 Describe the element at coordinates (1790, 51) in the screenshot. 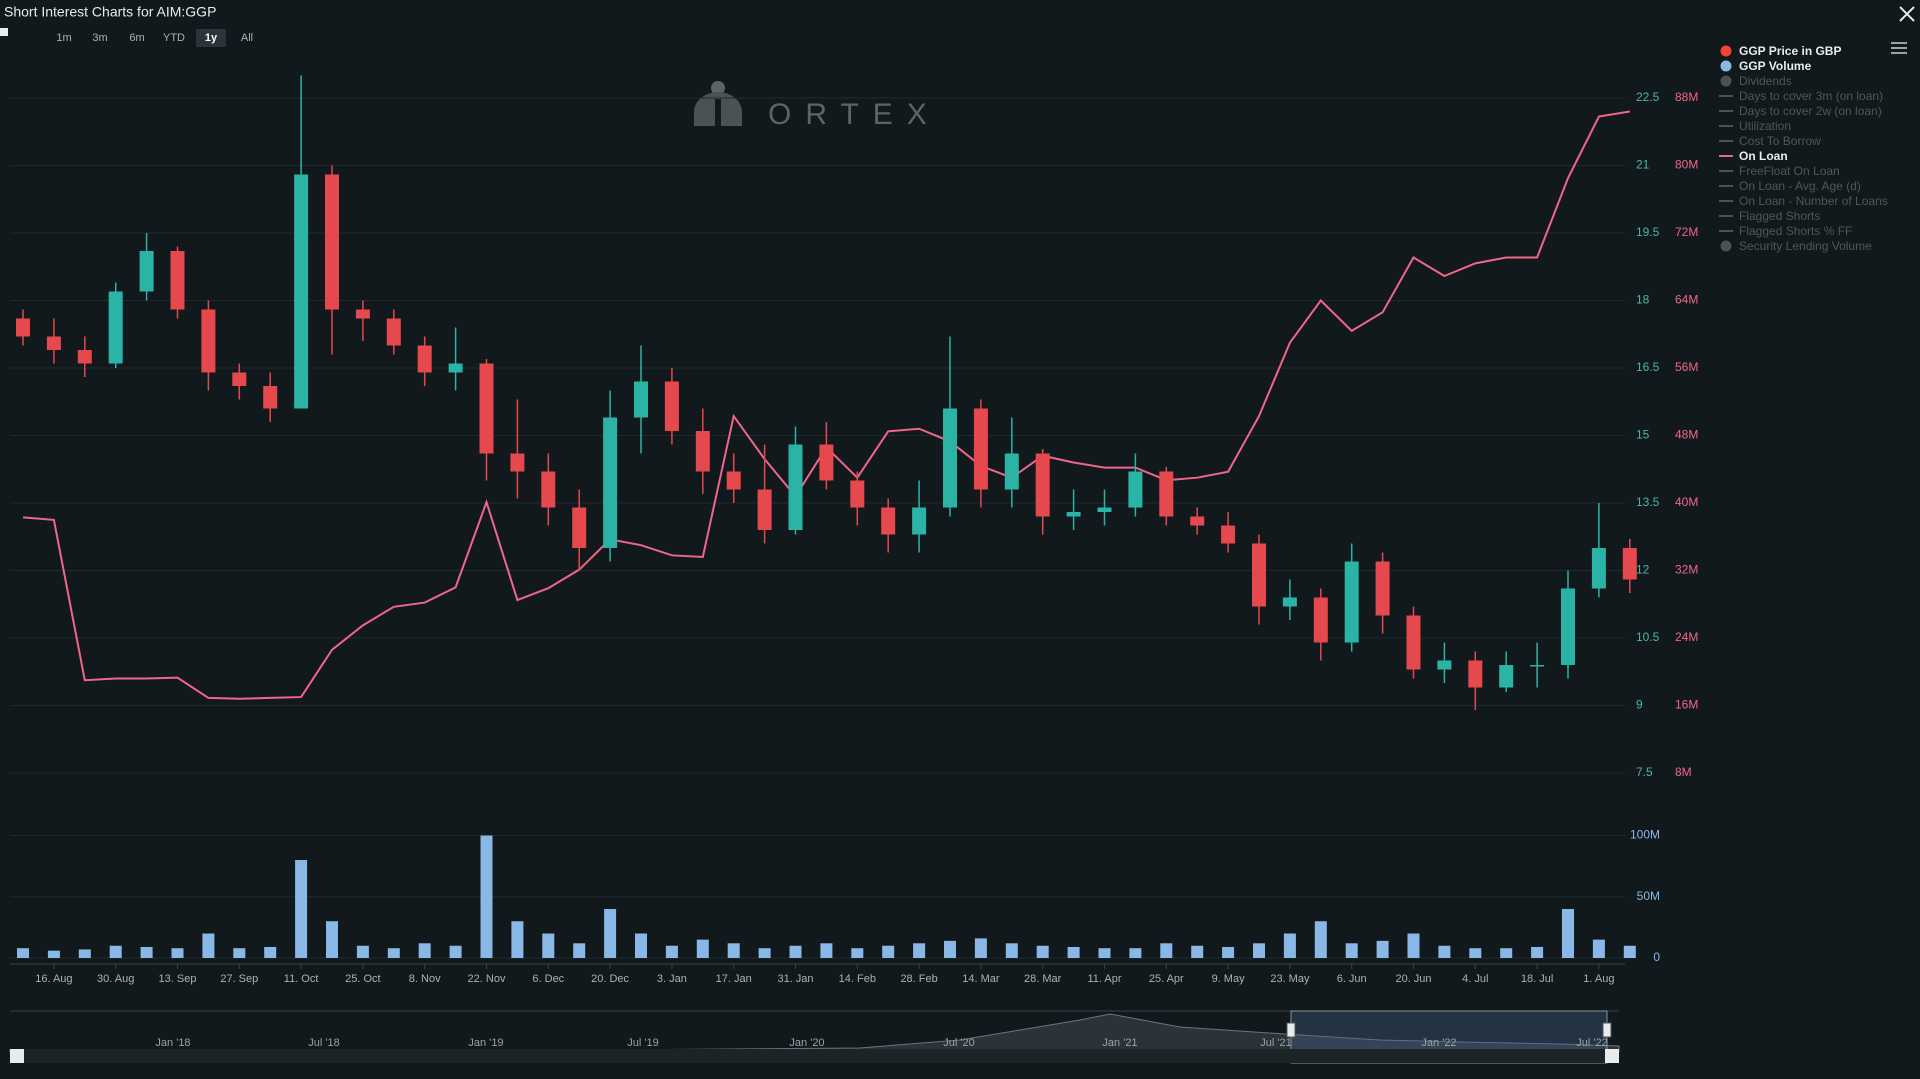

I see `legend-item: GGP Price in GBP` at that location.